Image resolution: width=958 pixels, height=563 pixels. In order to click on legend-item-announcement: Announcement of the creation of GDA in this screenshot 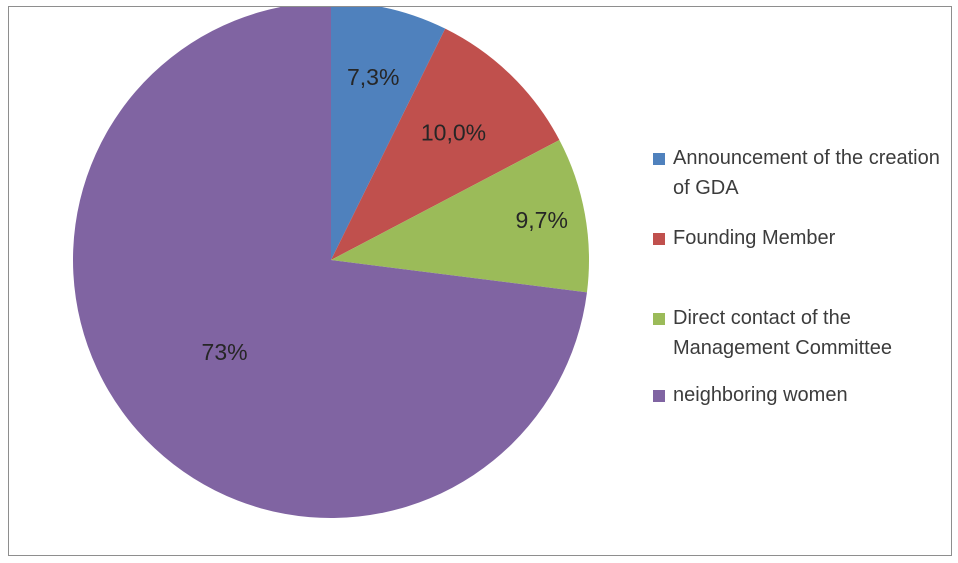, I will do `click(803, 173)`.